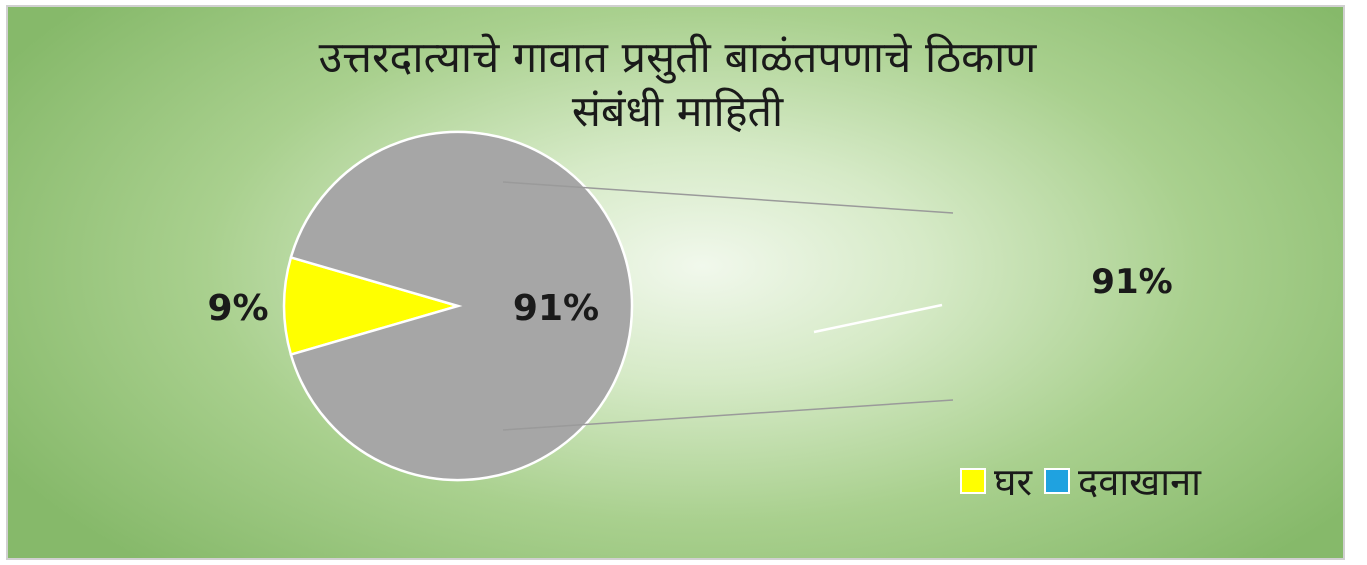  I want to click on legend-swatch-hospital, so click(1057, 481).